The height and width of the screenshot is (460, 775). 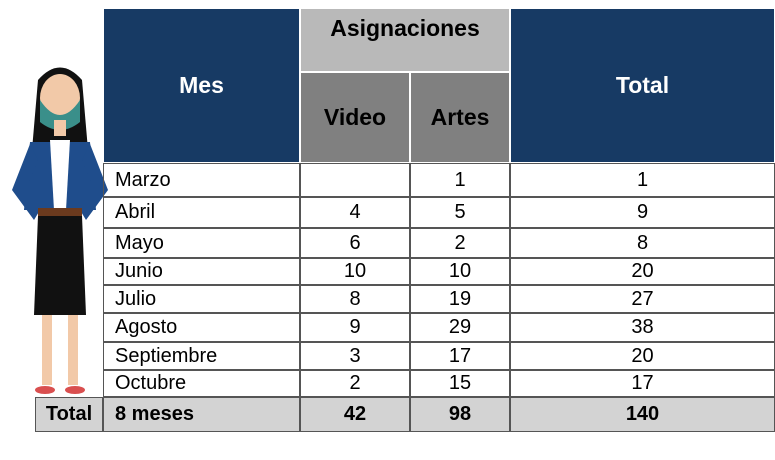 I want to click on table-cell: 3, so click(x=355, y=356).